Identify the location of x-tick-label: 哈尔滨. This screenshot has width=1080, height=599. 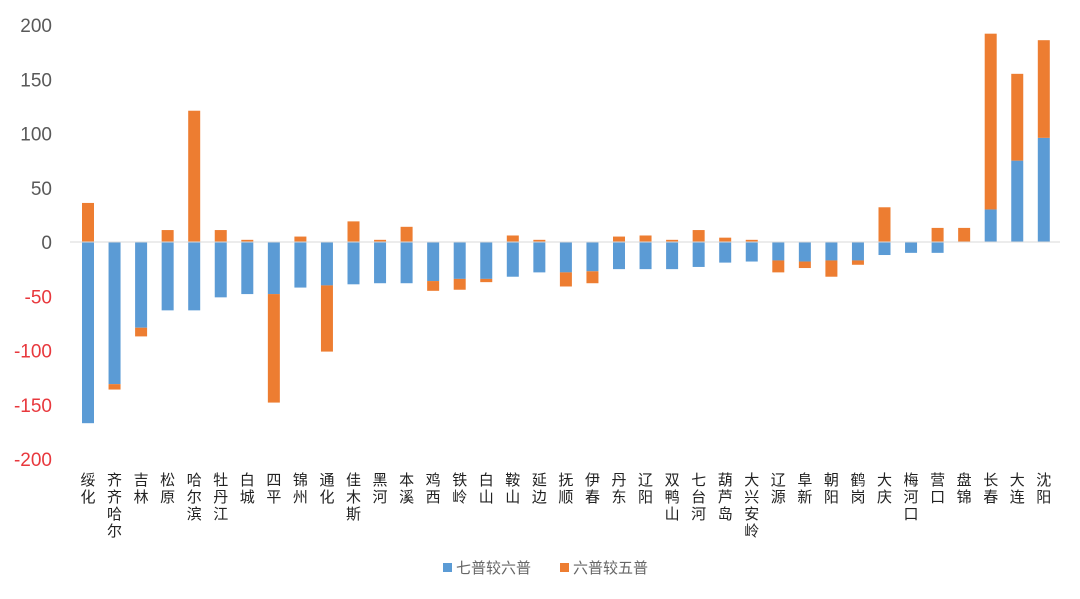
(194, 497).